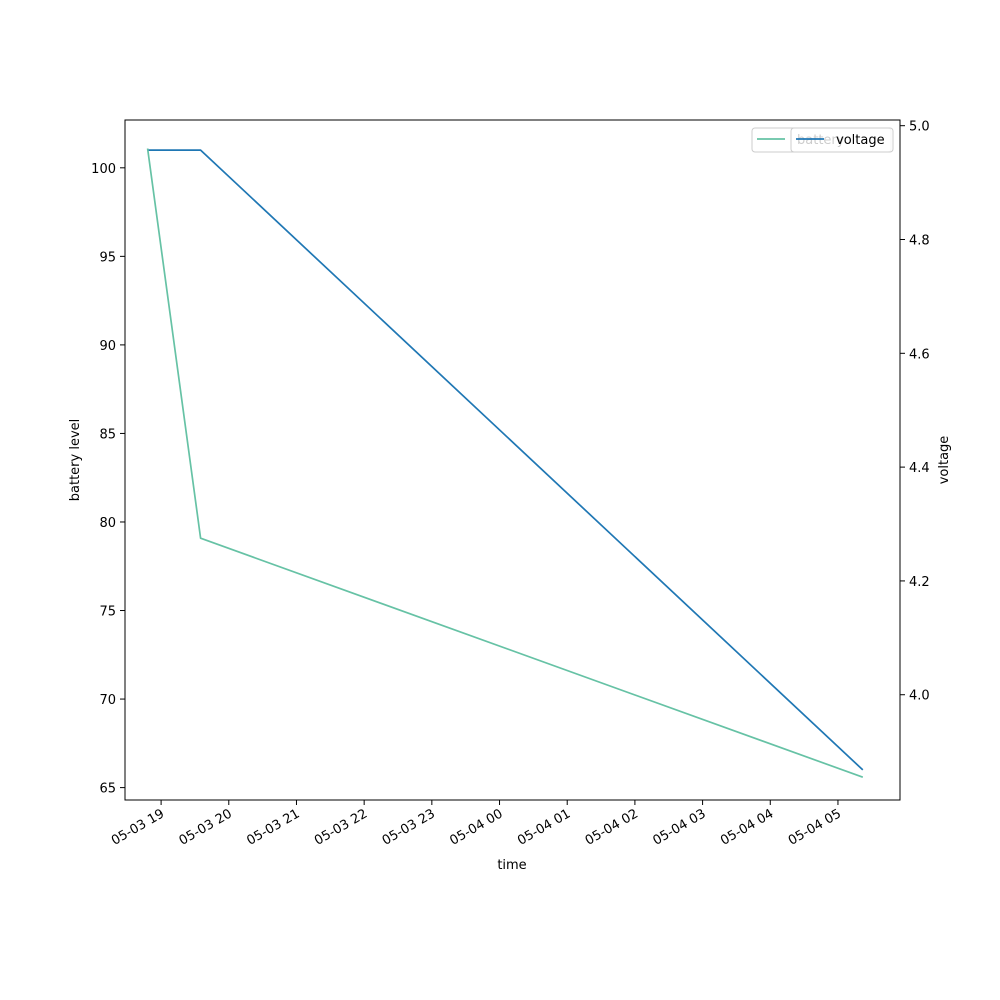 Image resolution: width=1000 pixels, height=1000 pixels. Describe the element at coordinates (919, 582) in the screenshot. I see `y-right-tick-label: 4.2` at that location.